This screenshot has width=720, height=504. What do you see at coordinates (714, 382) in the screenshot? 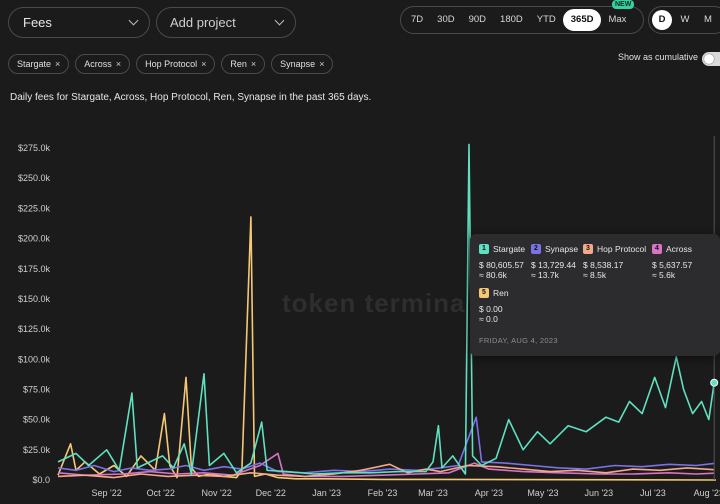
I see `hover-point` at bounding box center [714, 382].